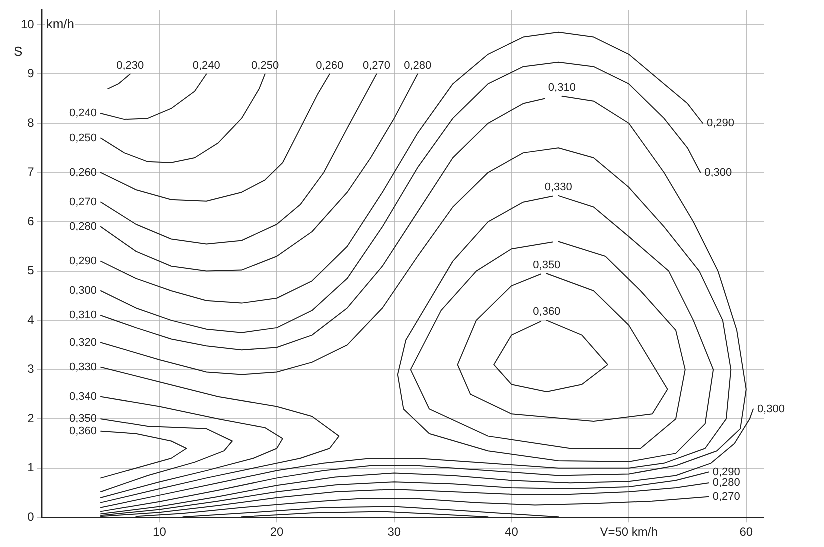 The width and height of the screenshot is (824, 547). What do you see at coordinates (330, 66) in the screenshot?
I see `text: 0,260` at bounding box center [330, 66].